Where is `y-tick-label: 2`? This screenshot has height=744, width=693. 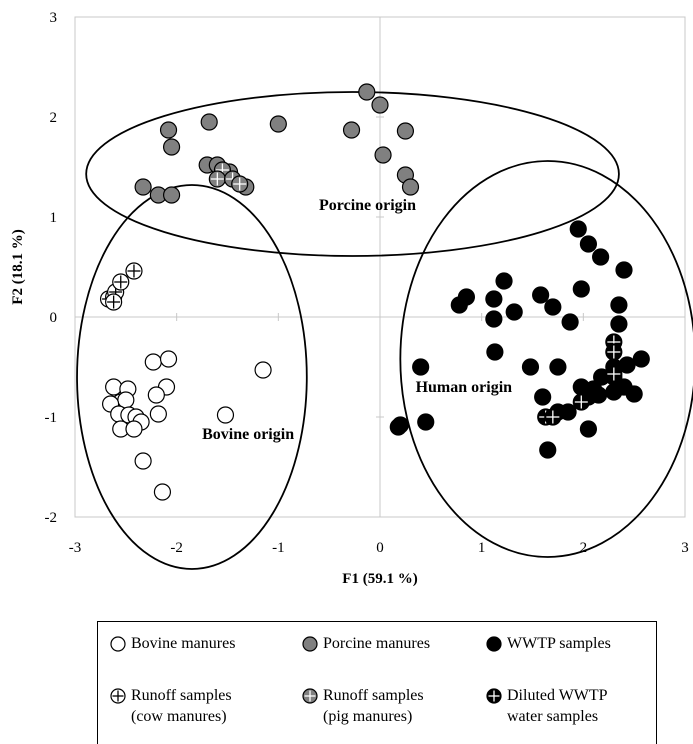 y-tick-label: 2 is located at coordinates (54, 118).